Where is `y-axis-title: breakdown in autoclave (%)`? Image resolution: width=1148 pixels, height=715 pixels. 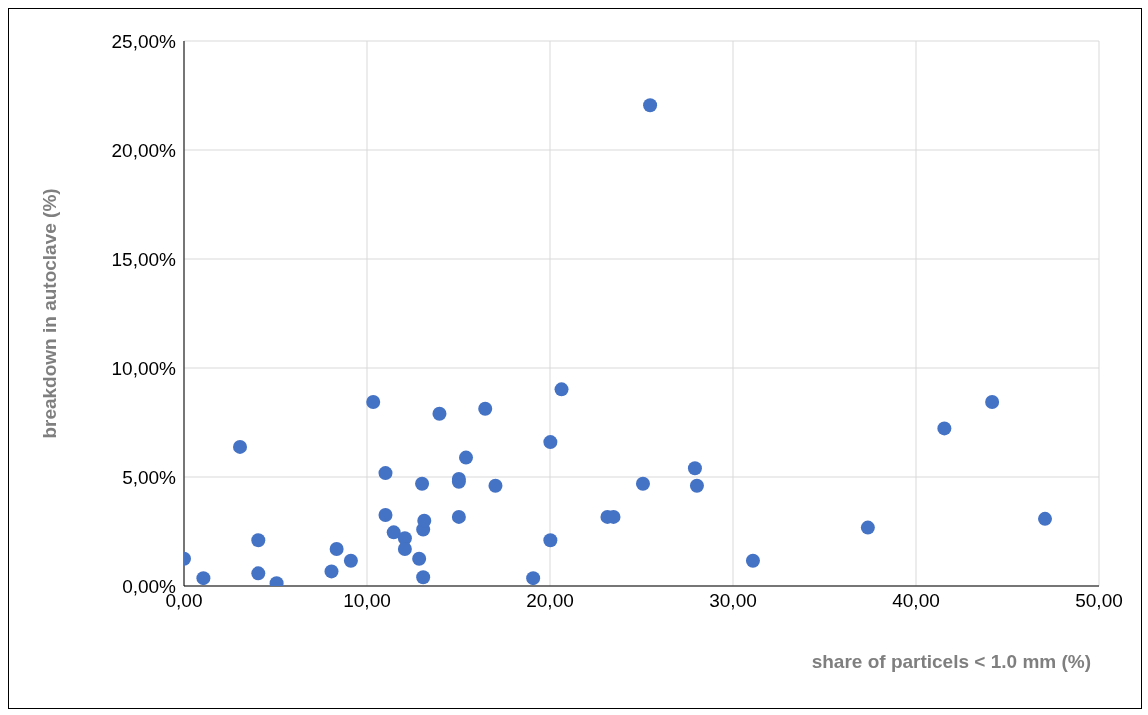
y-axis-title: breakdown in autoclave (%) is located at coordinates (49, 313).